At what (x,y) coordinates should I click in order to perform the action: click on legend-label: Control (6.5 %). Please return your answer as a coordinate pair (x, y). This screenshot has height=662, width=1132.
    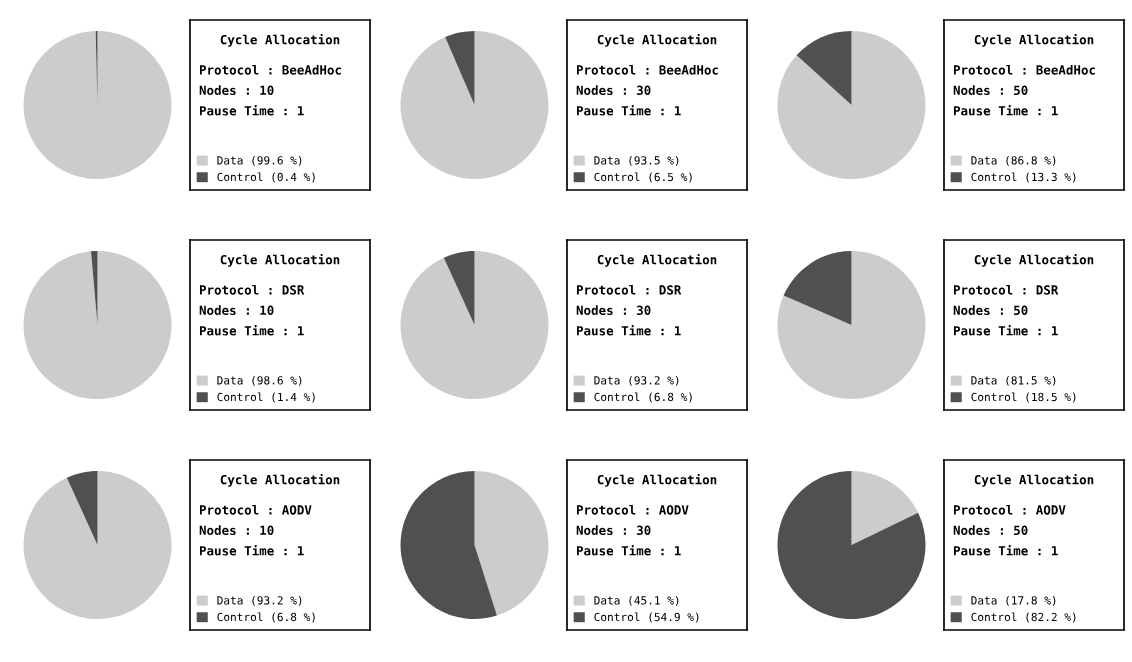
    Looking at the image, I should click on (643, 177).